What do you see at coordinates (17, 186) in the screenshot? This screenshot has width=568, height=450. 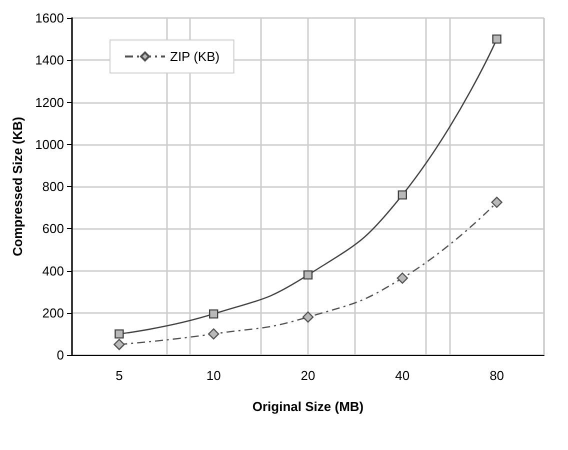 I see `y-axis-title: Compressed Size (KB)` at bounding box center [17, 186].